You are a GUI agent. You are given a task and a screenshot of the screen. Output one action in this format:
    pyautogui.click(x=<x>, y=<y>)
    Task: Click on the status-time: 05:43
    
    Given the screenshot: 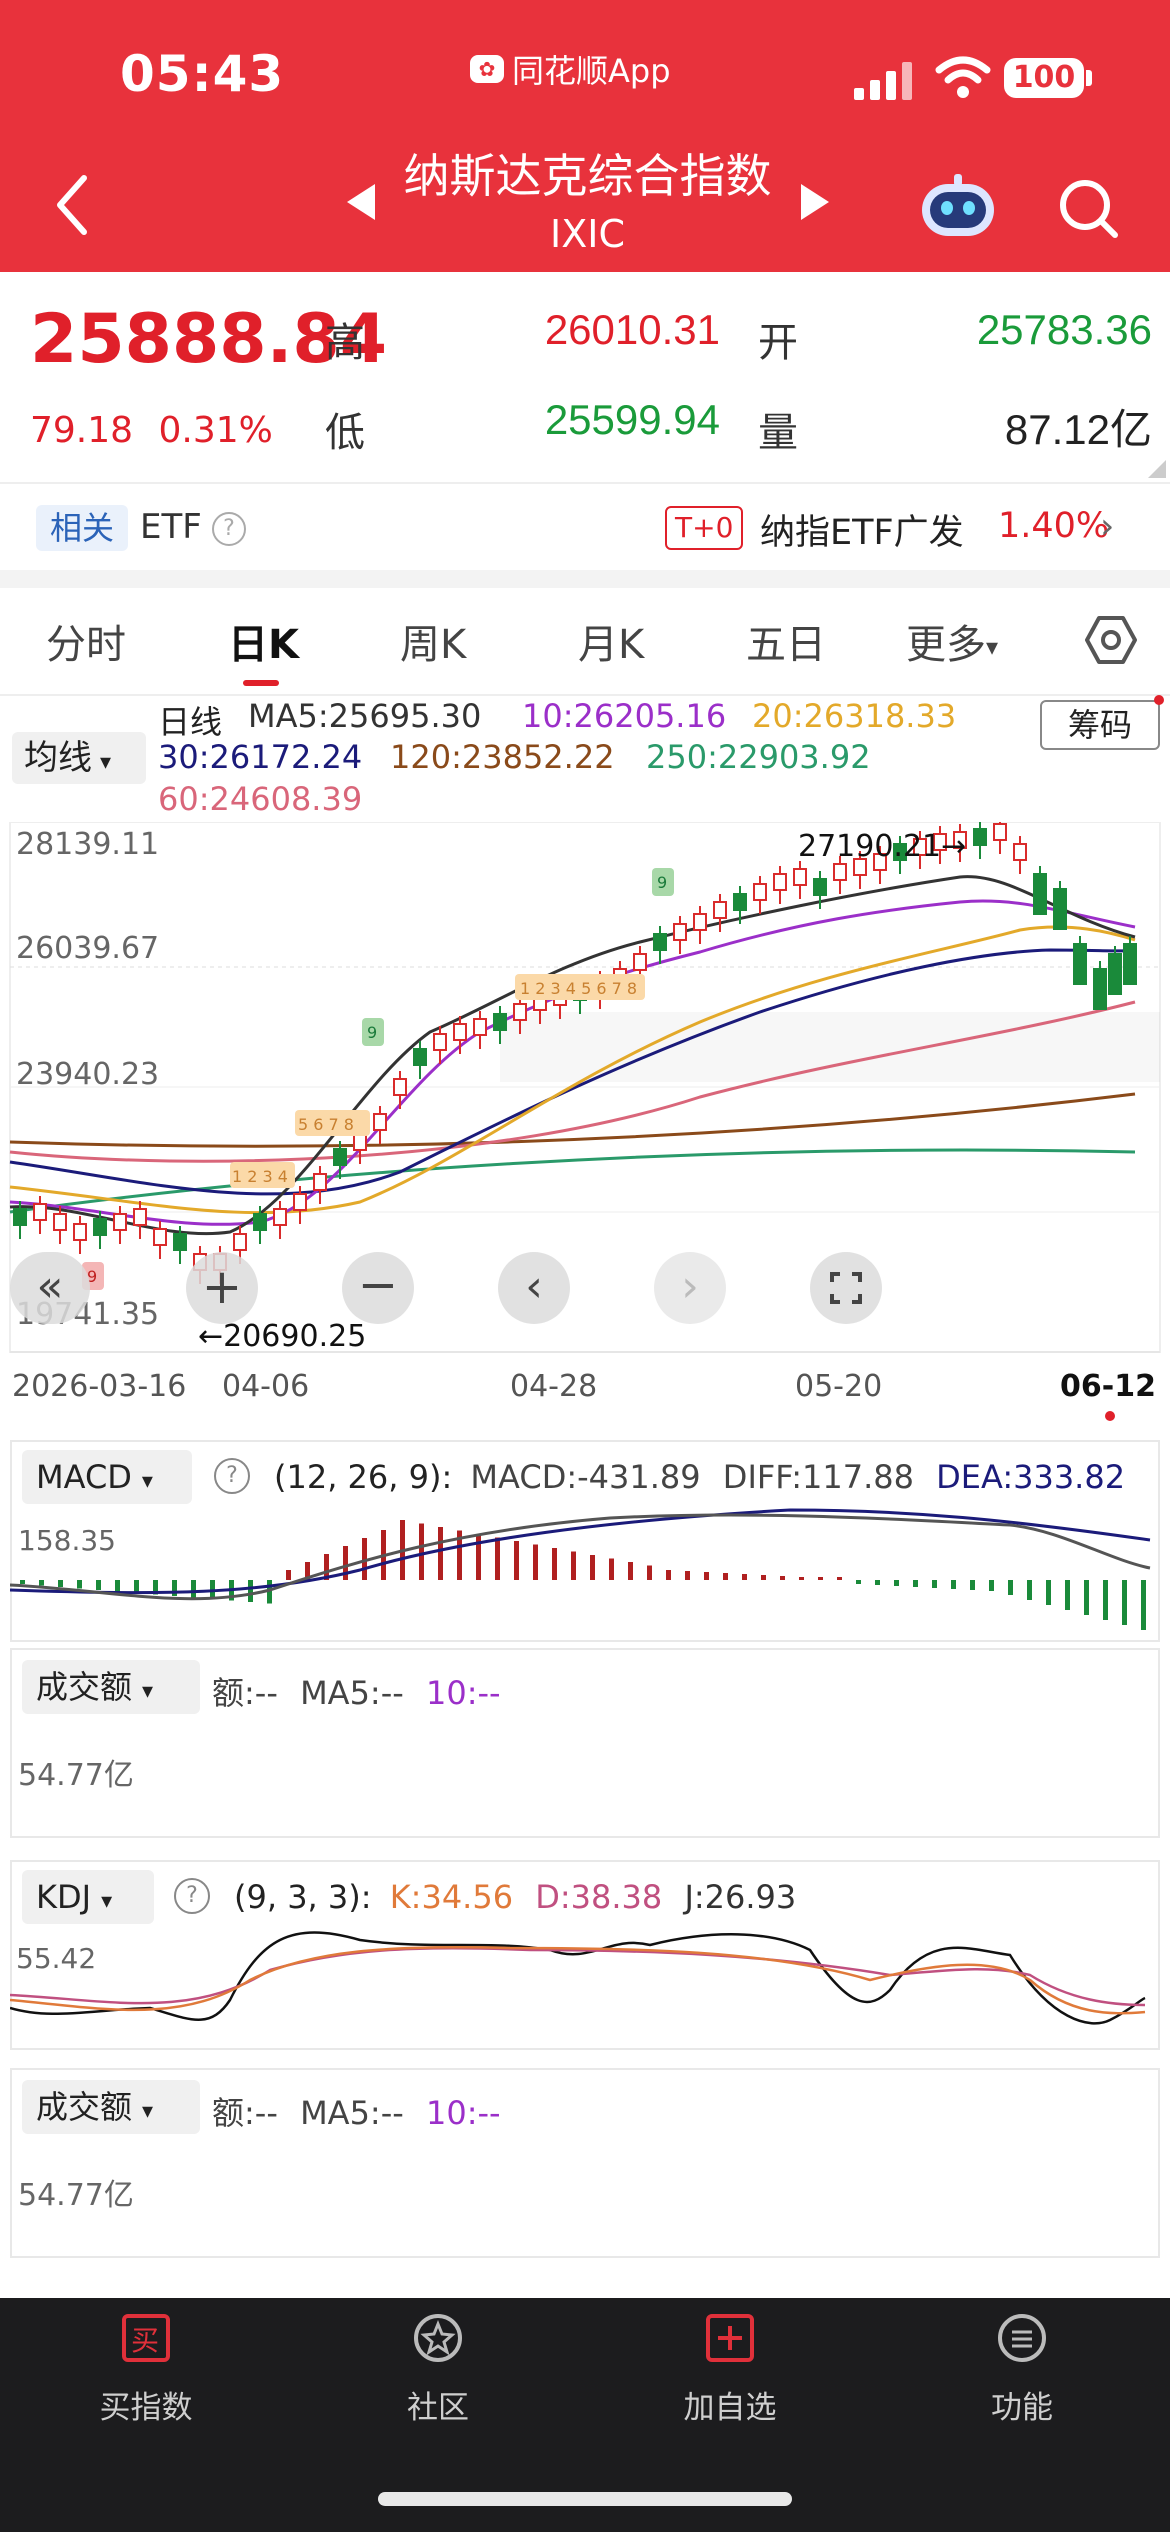 What is the action you would take?
    pyautogui.click(x=202, y=74)
    